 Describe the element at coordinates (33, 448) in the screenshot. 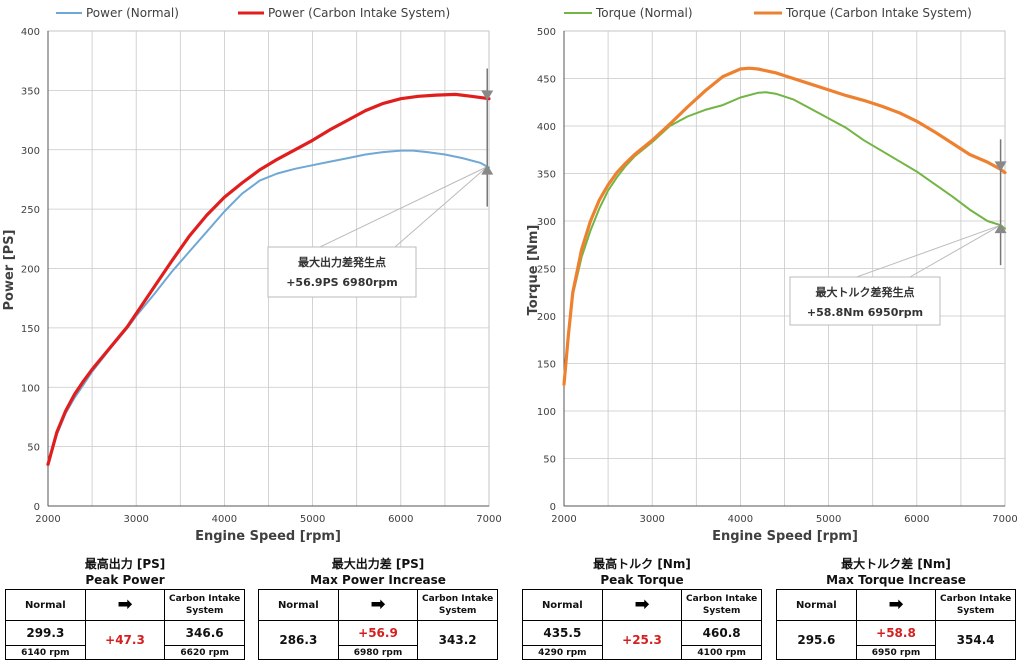

I see `power-y-tick-label: 50` at that location.